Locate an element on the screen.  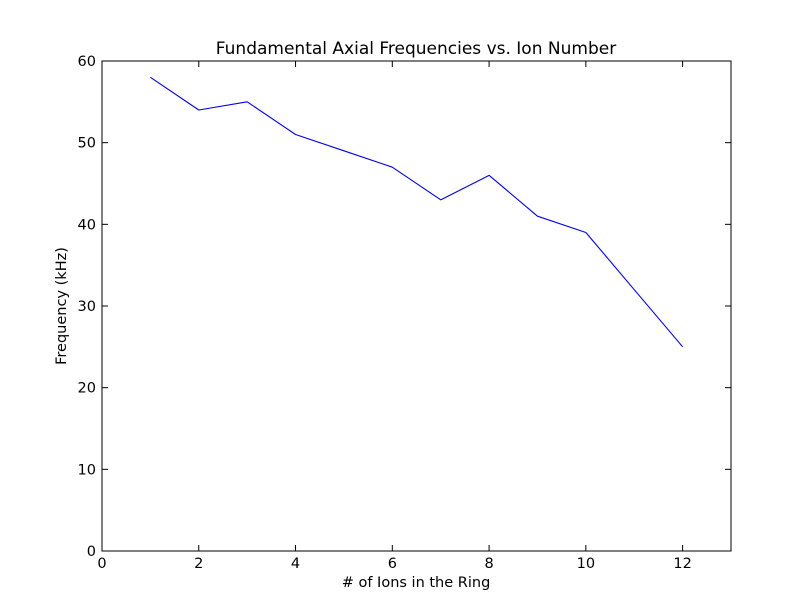
x-tick-label: 4 is located at coordinates (295, 564).